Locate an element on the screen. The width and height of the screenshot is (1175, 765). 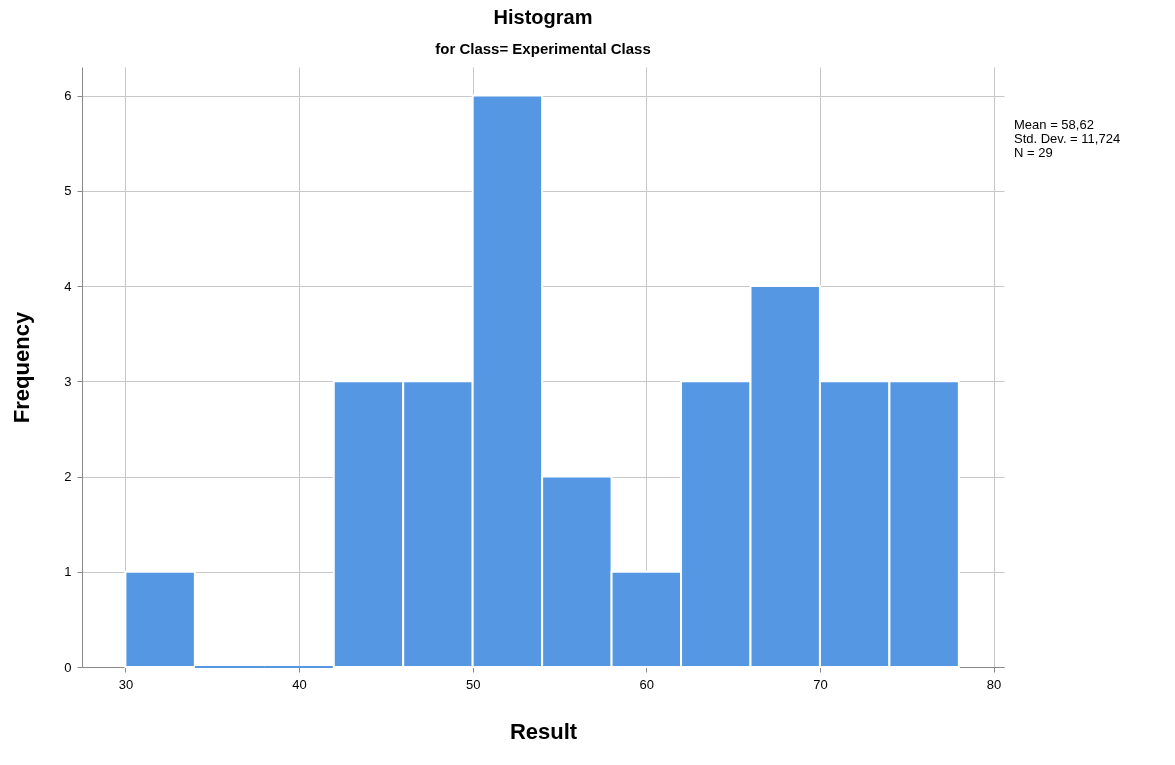
text: Std. Dev. = 11,724 is located at coordinates (1067, 138).